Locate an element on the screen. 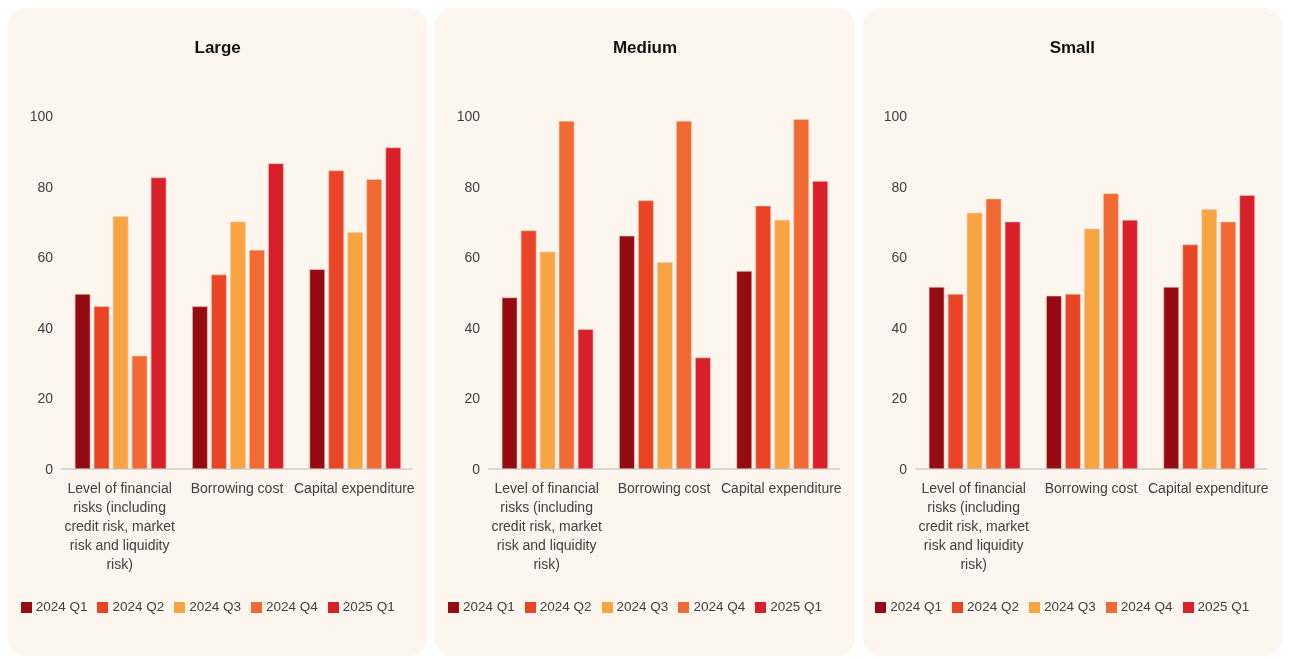  chart-title: Large is located at coordinates (217, 48).